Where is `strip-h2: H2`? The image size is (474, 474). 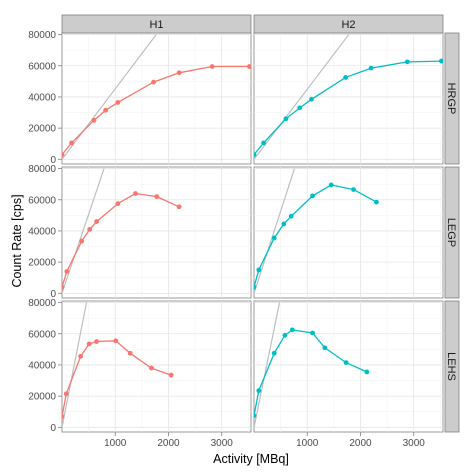 strip-h2: H2 is located at coordinates (348, 24).